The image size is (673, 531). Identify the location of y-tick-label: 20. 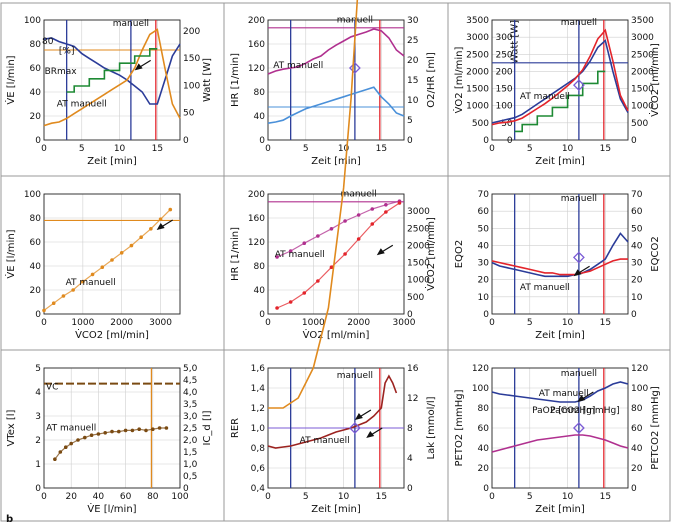
(36, 291).